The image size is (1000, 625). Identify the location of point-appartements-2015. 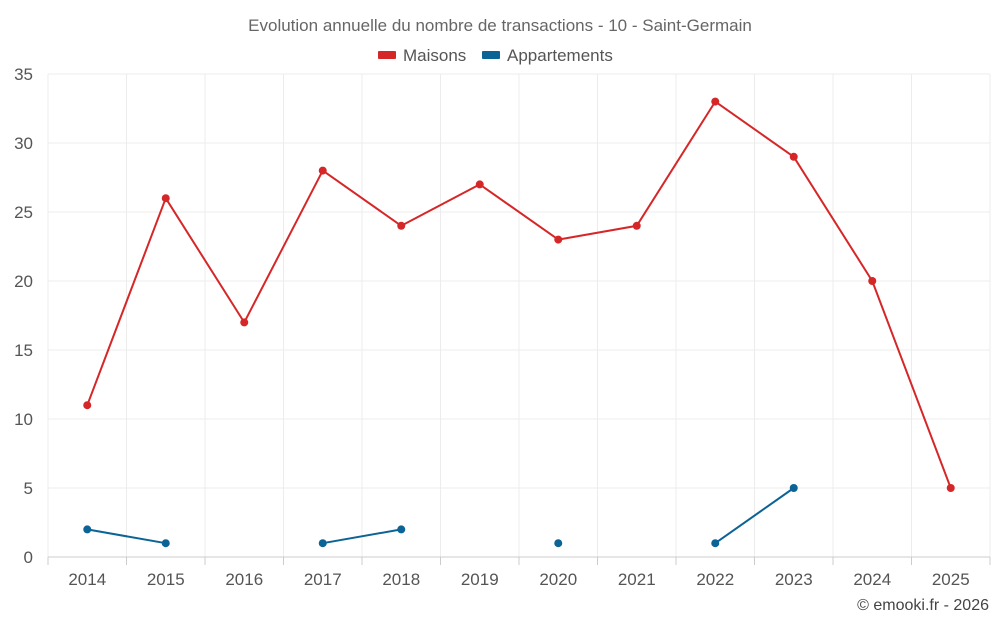
(165, 543).